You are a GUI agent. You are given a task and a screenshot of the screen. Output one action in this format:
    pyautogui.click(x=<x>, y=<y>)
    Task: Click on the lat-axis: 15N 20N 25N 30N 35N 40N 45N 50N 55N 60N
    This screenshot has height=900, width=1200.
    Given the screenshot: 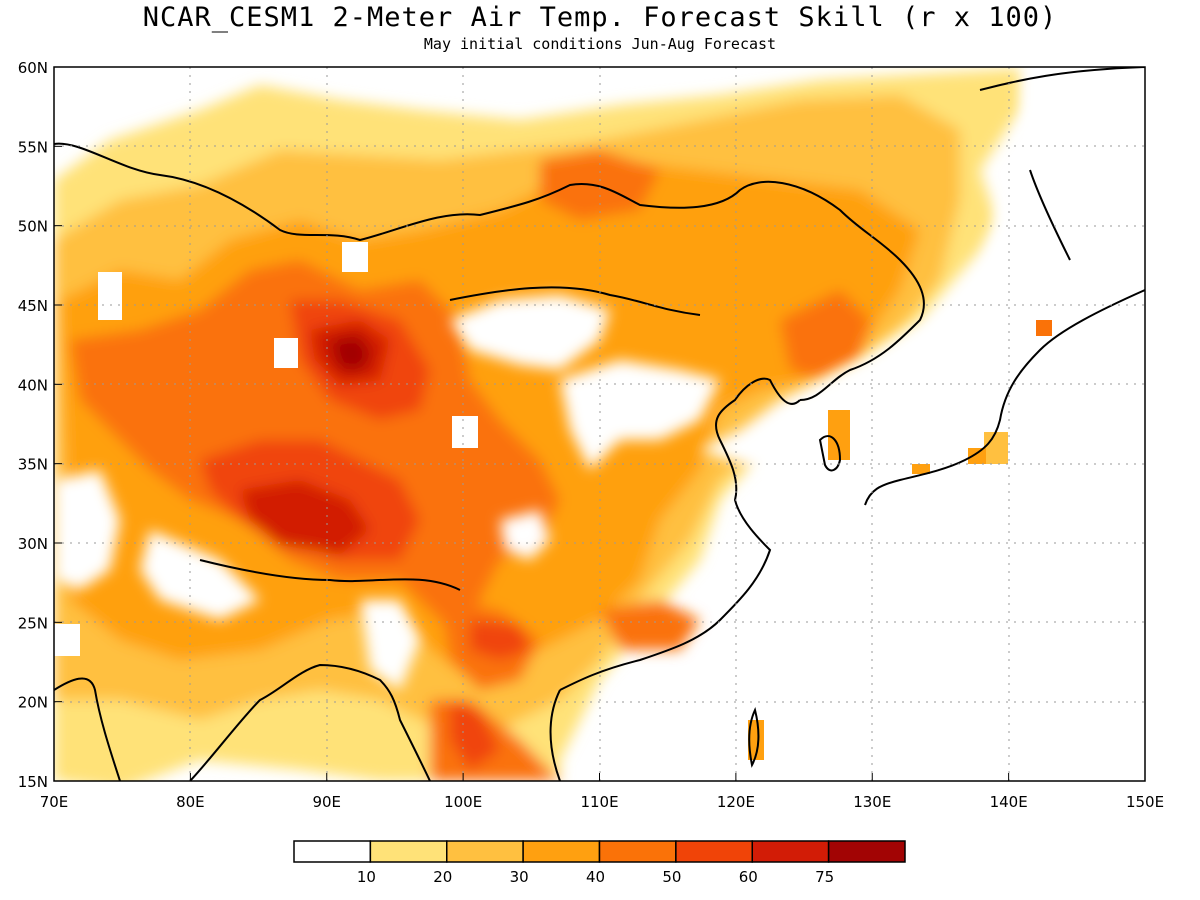 What is the action you would take?
    pyautogui.click(x=40, y=425)
    